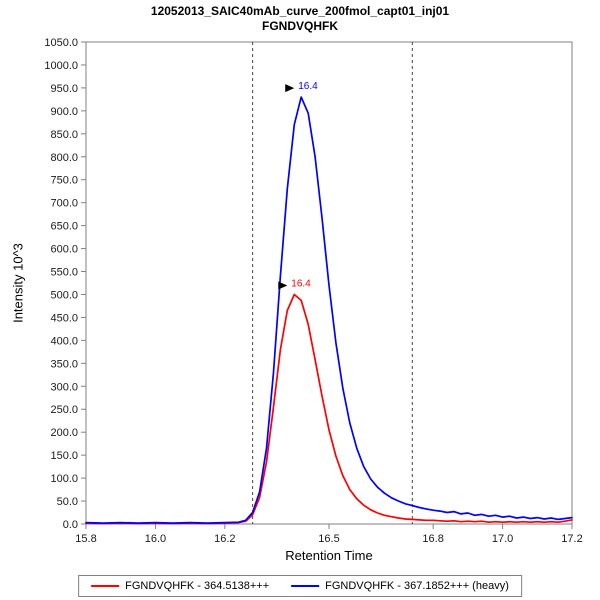 The width and height of the screenshot is (600, 600). I want to click on y-tick-label: 800.0, so click(64, 158).